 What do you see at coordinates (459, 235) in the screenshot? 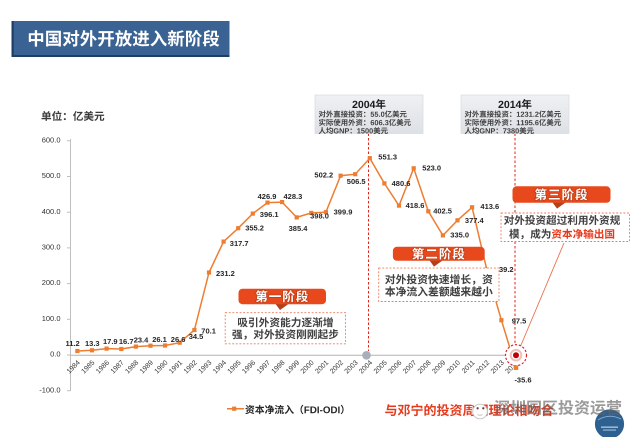
I see `svg-text: 335.0` at bounding box center [459, 235].